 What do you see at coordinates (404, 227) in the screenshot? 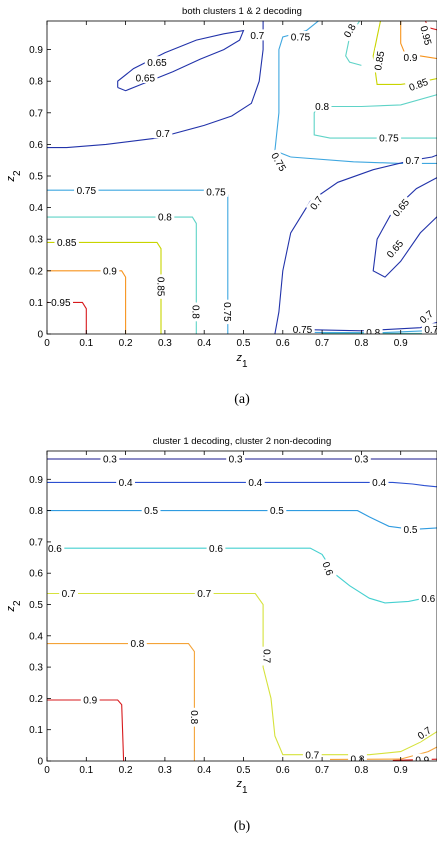
I see `contour-line-0.65` at bounding box center [404, 227].